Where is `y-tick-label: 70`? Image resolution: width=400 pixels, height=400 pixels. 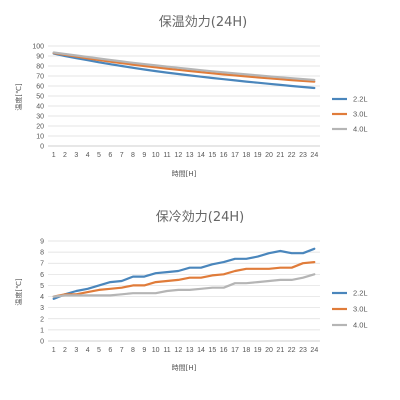 y-tick-label: 70 is located at coordinates (40, 77).